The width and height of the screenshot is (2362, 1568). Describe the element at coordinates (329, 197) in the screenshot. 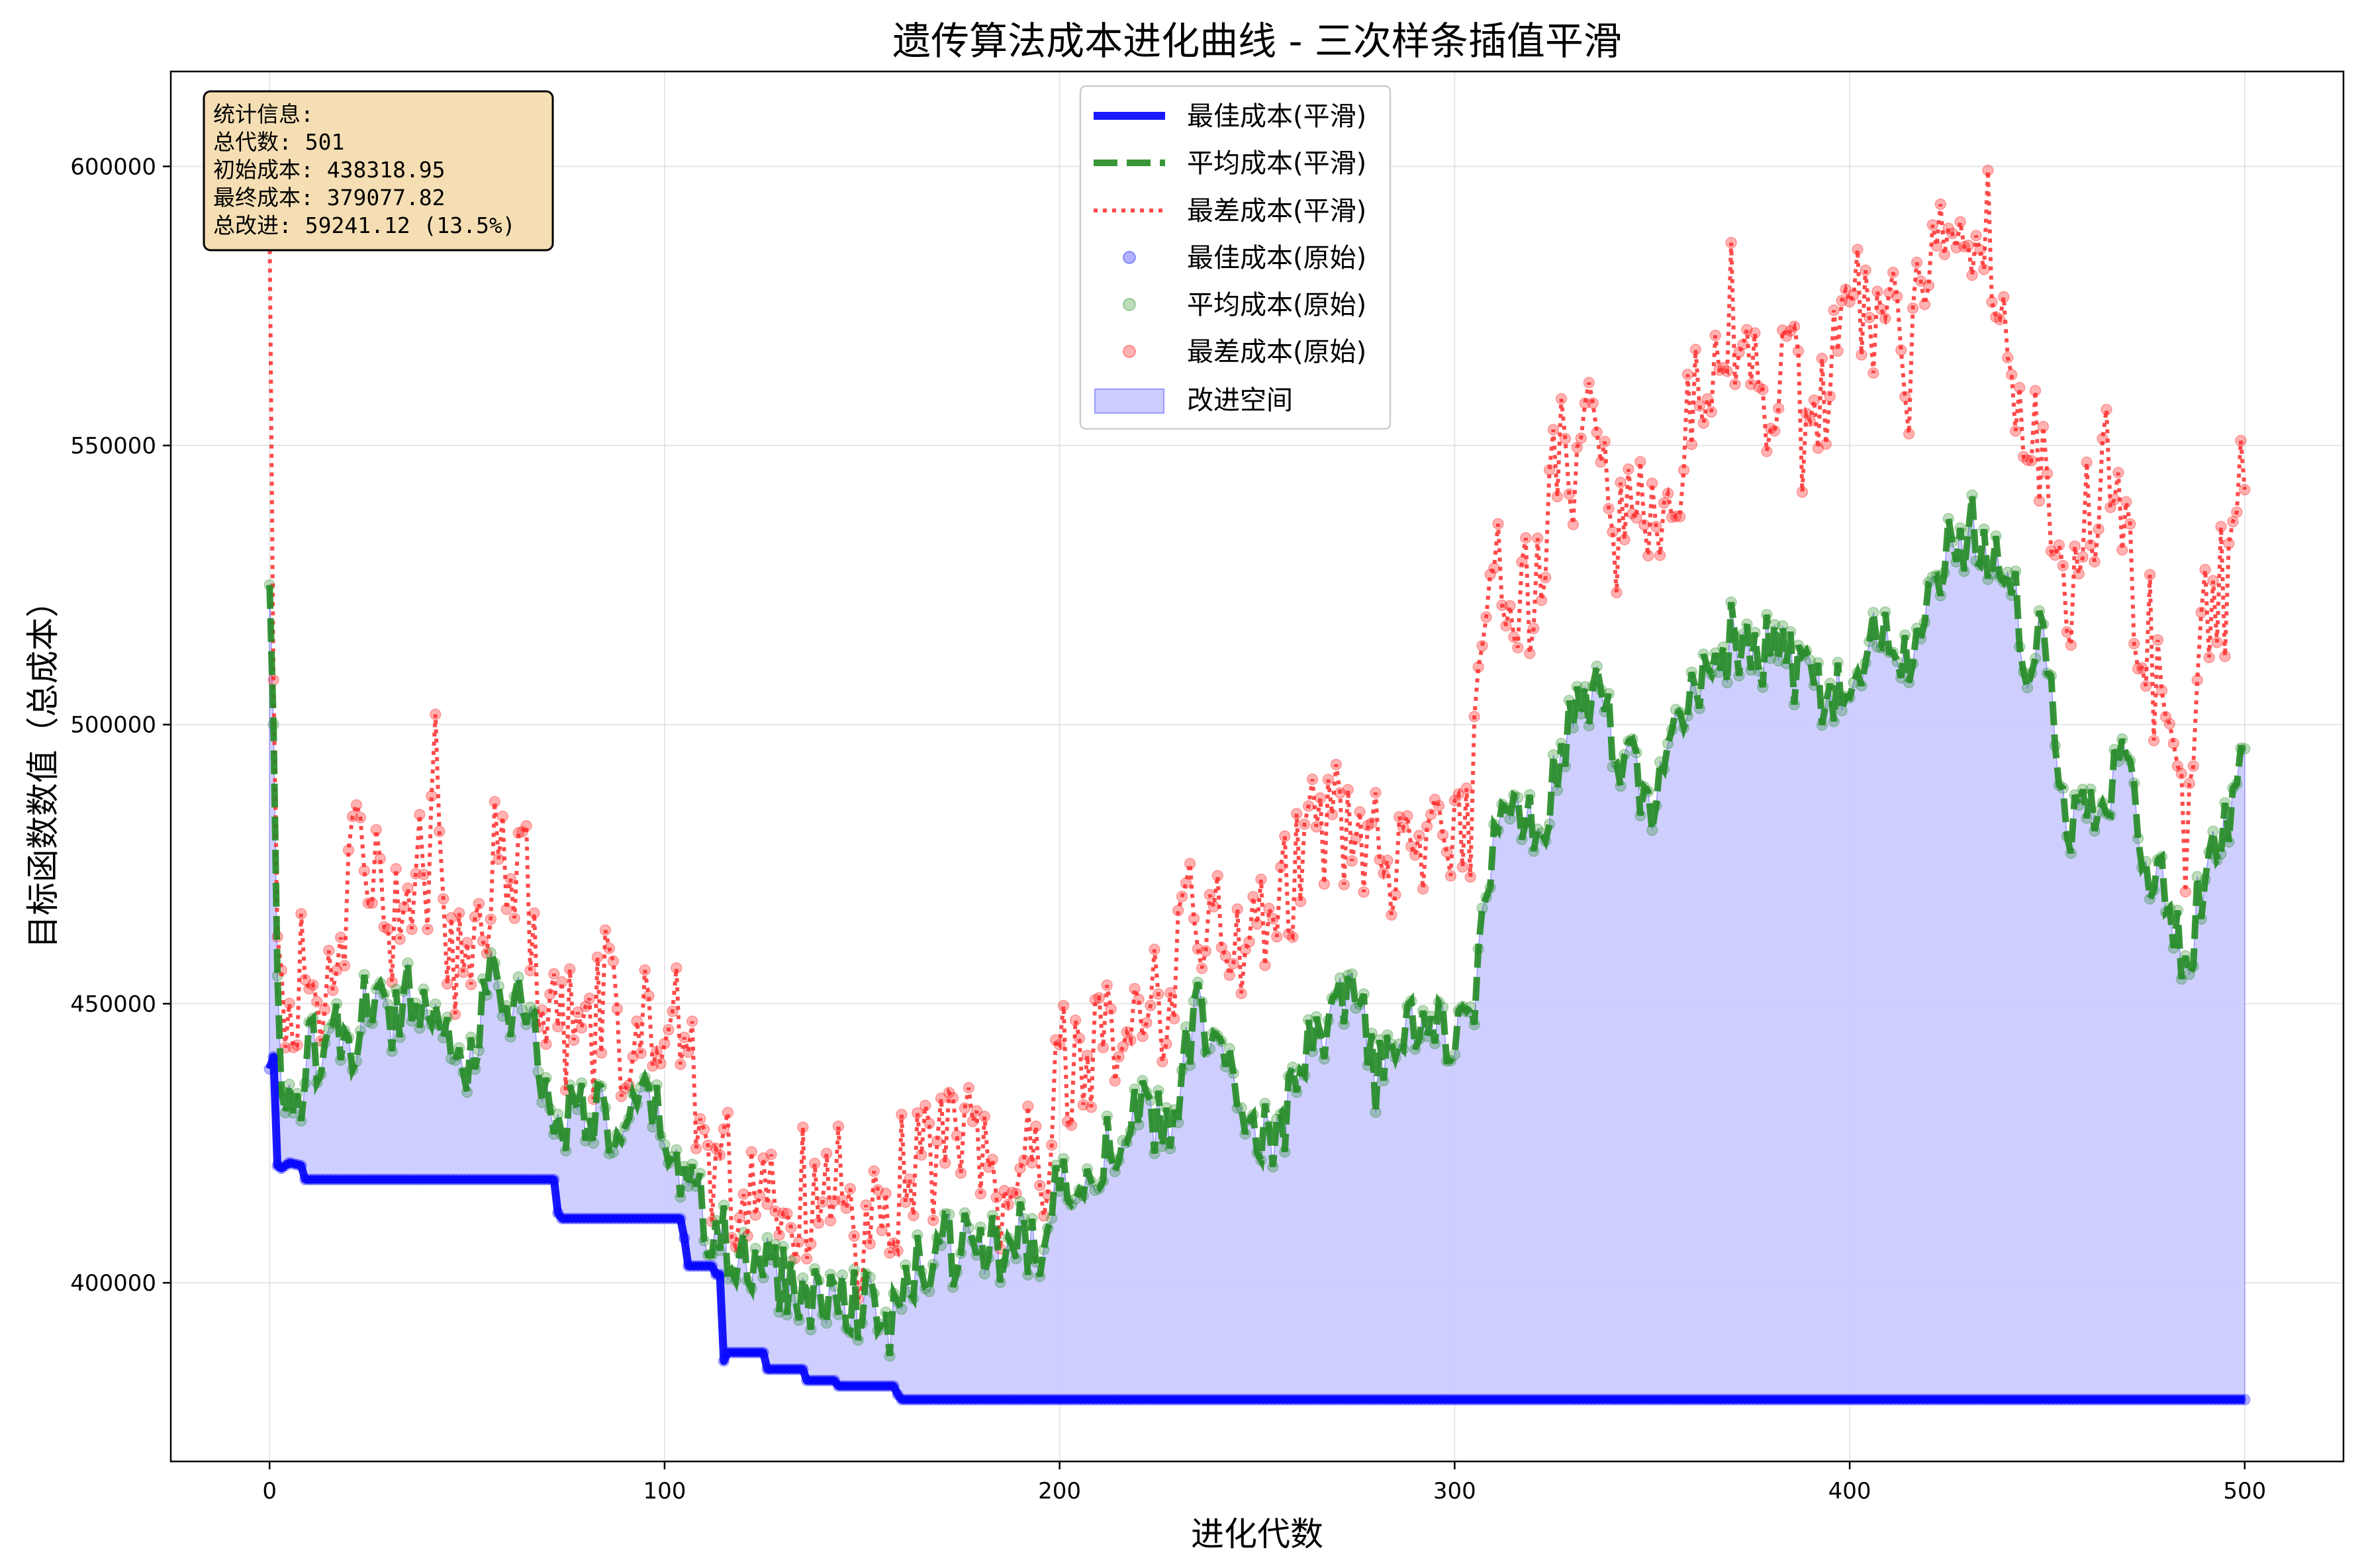

I see `stats-line-3: 最终成本: 379077.82` at that location.